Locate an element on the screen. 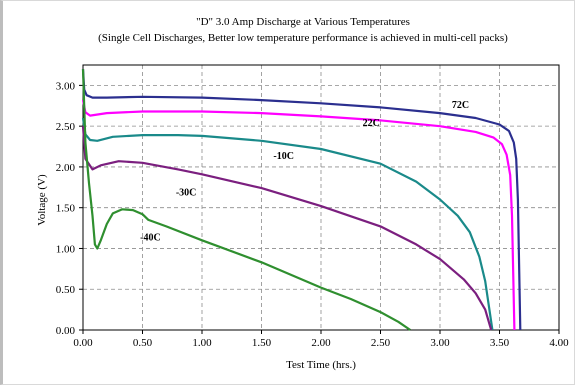  series-label: -30C is located at coordinates (186, 192).